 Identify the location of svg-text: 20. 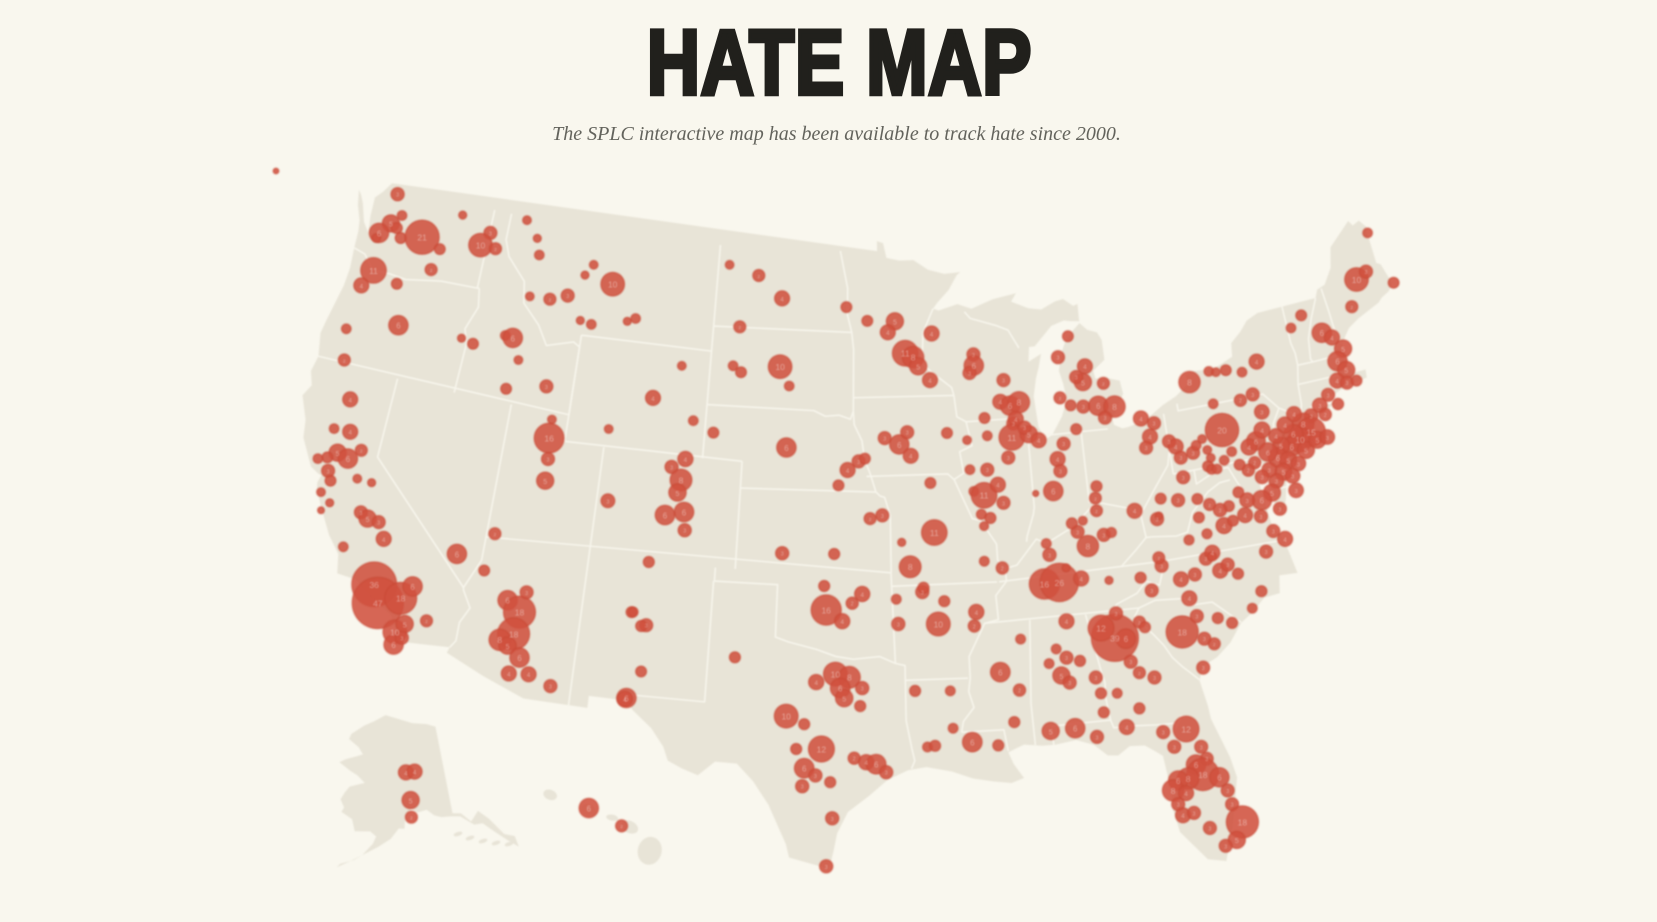
(1222, 430).